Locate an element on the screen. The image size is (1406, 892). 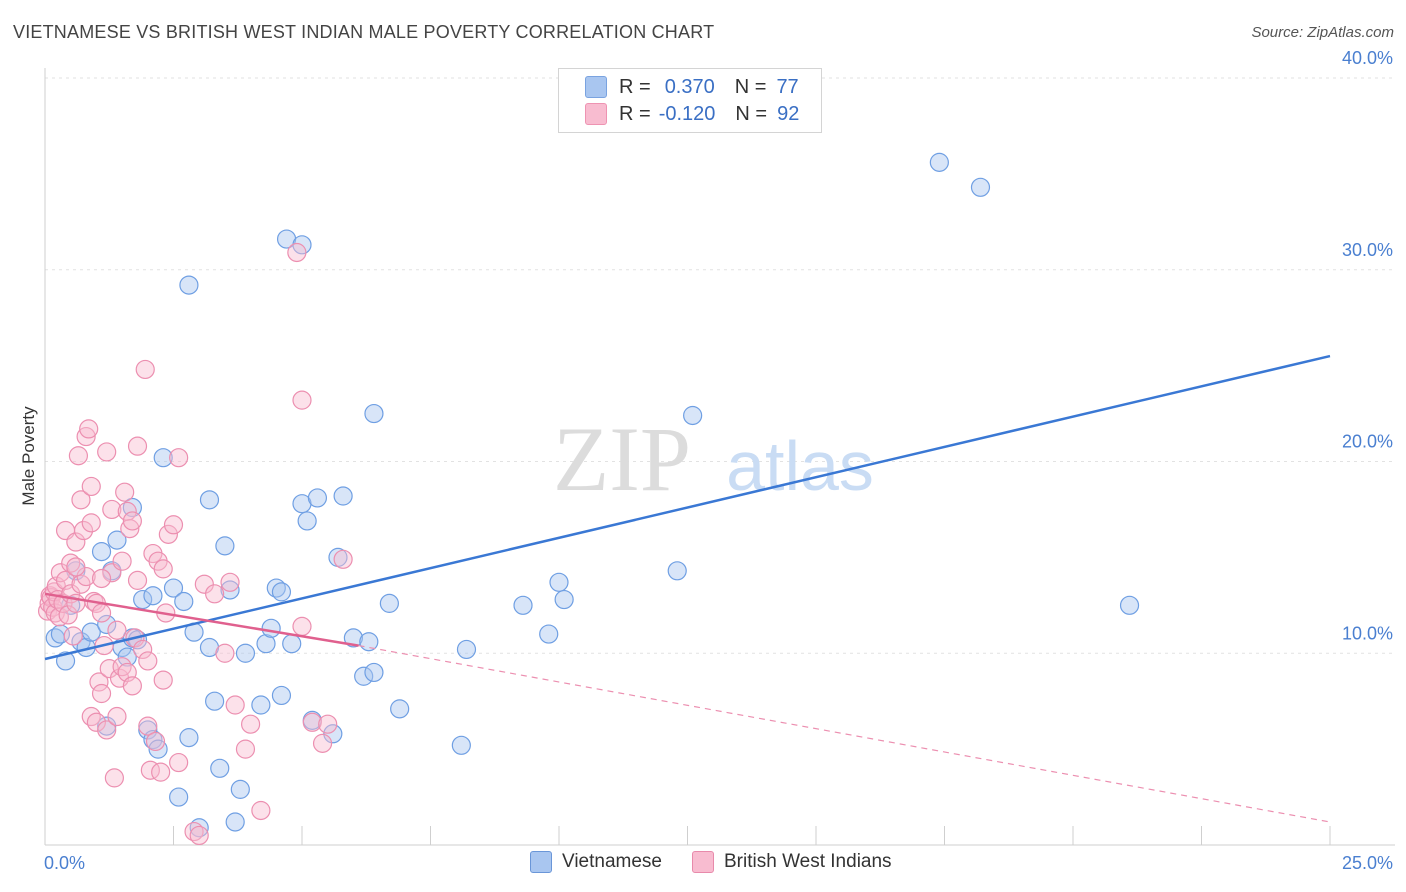
y-tick-label: 10.0% is located at coordinates (1367, 633).